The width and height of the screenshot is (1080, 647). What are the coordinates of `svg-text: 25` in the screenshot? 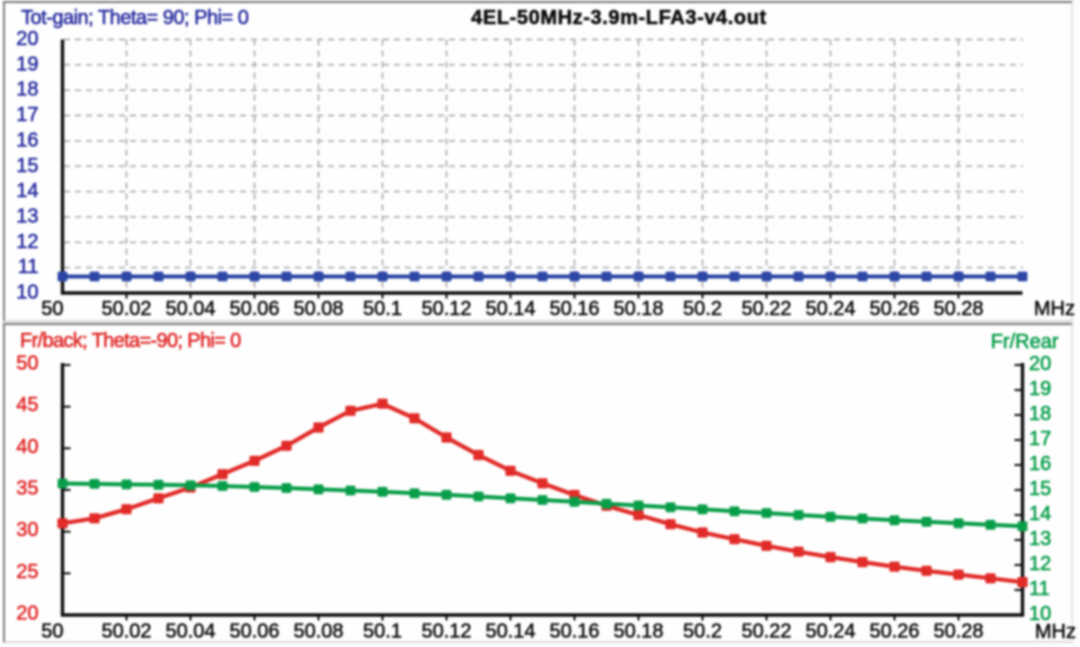 It's located at (27, 572).